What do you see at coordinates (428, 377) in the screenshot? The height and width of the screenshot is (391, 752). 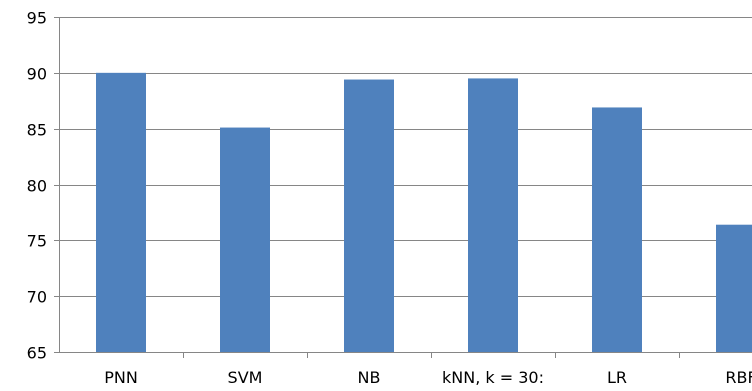 I see `x-tick-labels: PNN SVM NB kNN, k = 30: LR RBF` at bounding box center [428, 377].